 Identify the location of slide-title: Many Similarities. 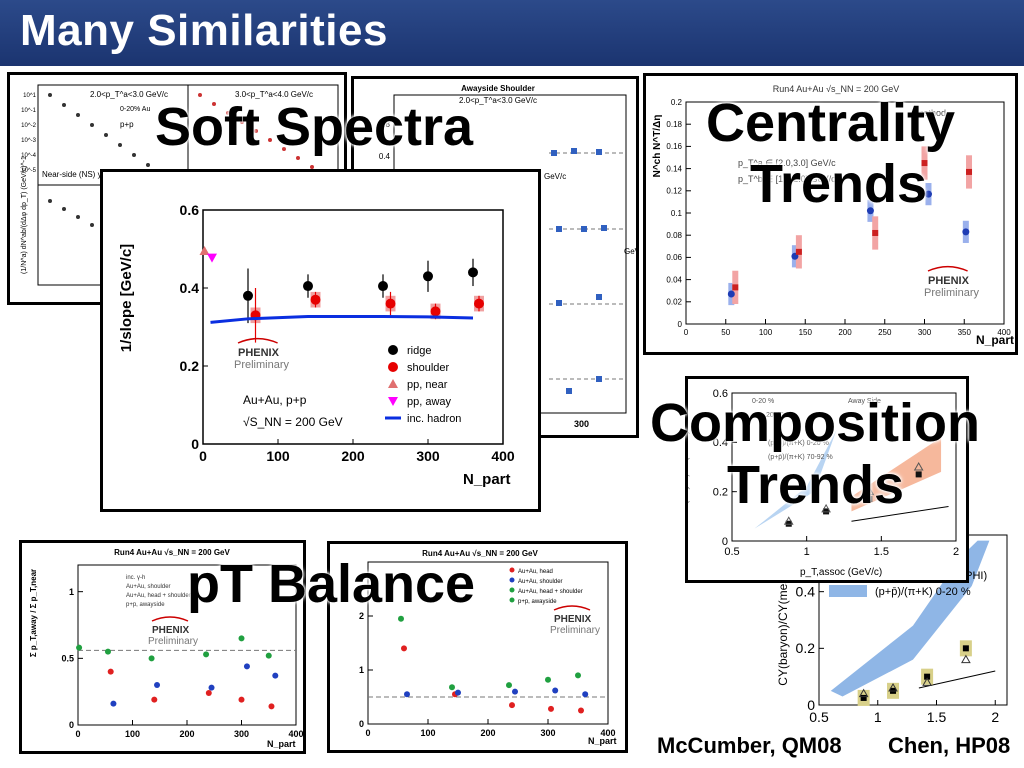
(204, 30).